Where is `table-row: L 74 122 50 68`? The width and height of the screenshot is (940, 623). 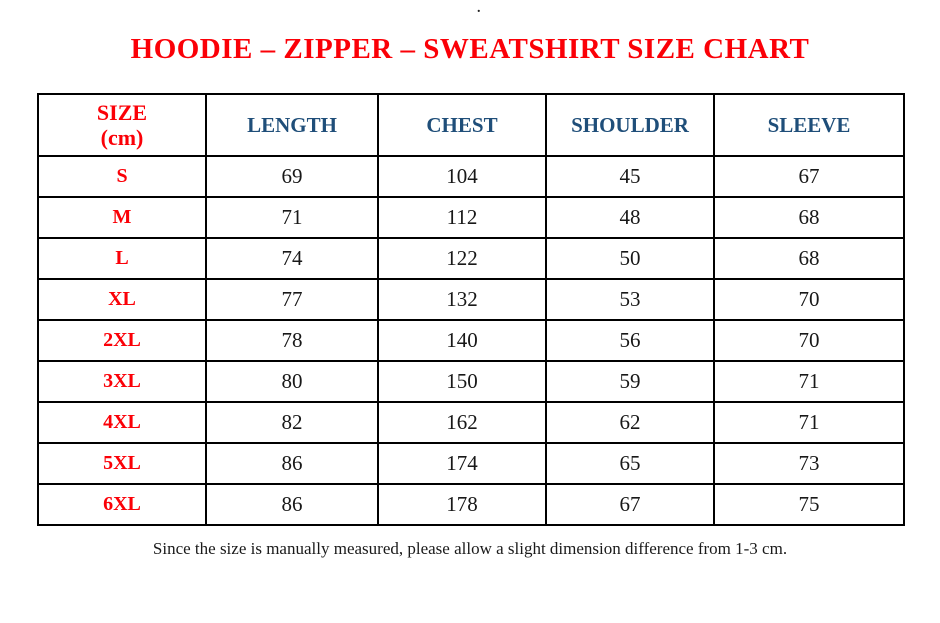 table-row: L 74 122 50 68 is located at coordinates (471, 258).